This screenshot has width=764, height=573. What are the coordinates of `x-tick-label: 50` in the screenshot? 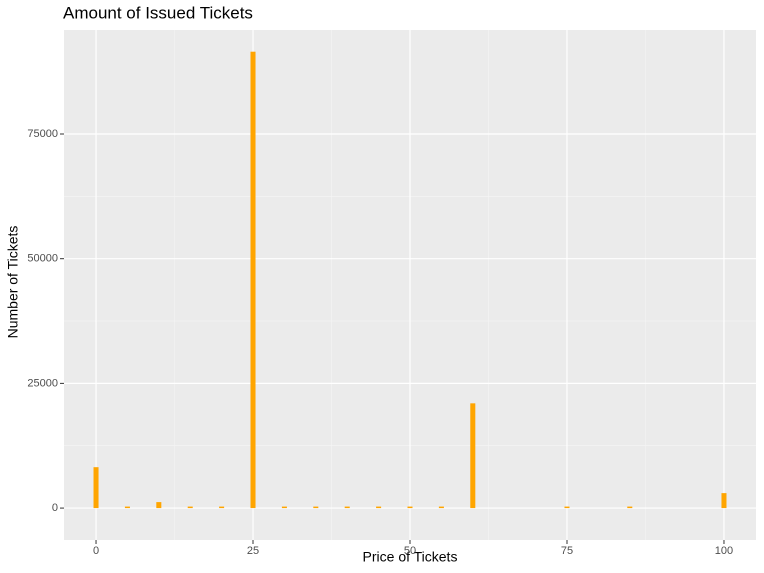 It's located at (410, 551).